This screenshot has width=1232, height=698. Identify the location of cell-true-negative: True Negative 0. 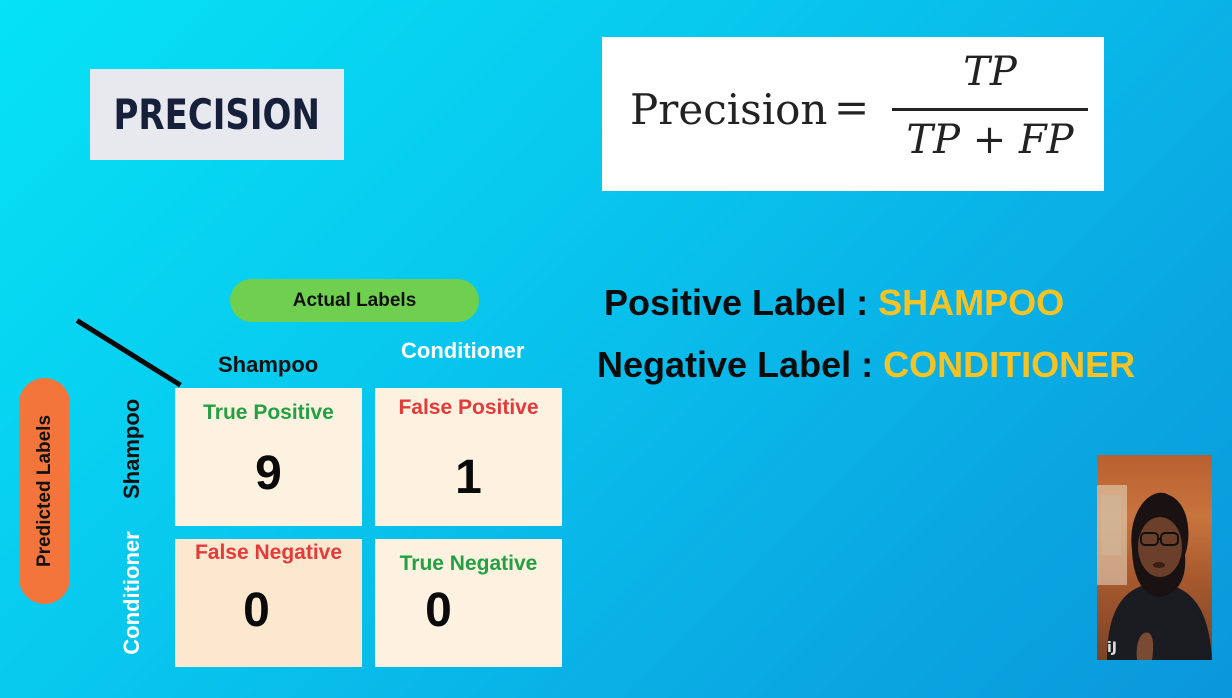
(468, 603).